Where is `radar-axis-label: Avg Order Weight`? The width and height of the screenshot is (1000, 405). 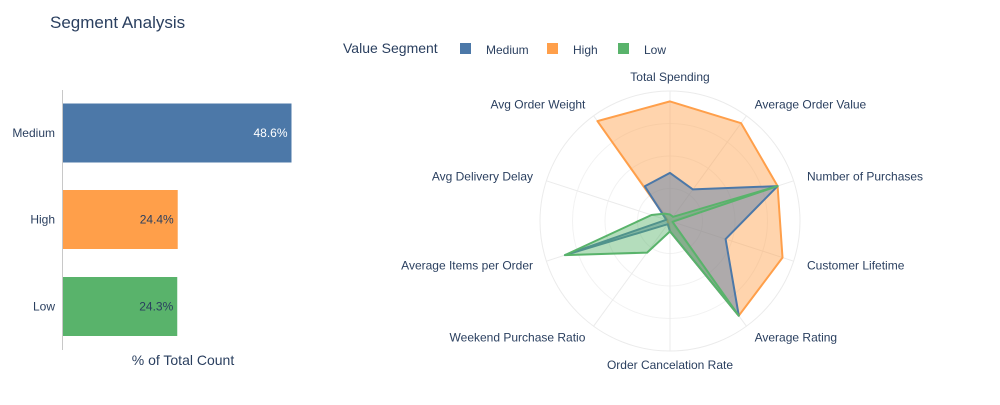 radar-axis-label: Avg Order Weight is located at coordinates (538, 105).